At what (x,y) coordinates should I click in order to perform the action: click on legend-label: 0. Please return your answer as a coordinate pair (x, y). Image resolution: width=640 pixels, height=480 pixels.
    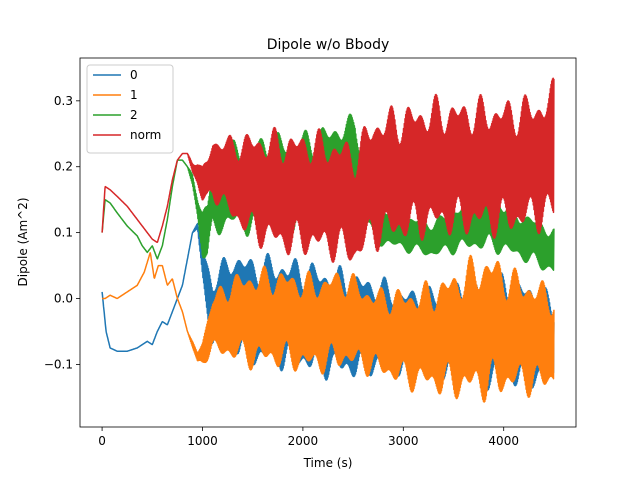
    Looking at the image, I should click on (134, 75).